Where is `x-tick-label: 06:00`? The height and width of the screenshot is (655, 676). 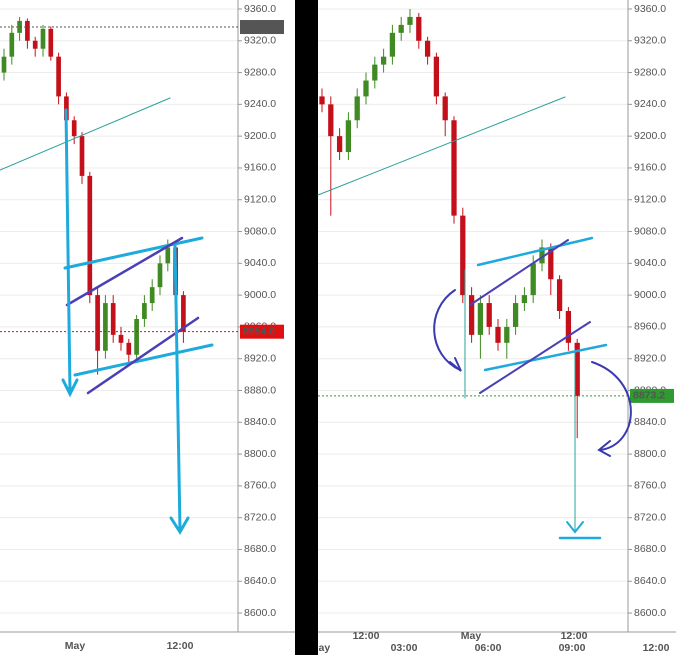
x-tick-label: 06:00 is located at coordinates (488, 648).